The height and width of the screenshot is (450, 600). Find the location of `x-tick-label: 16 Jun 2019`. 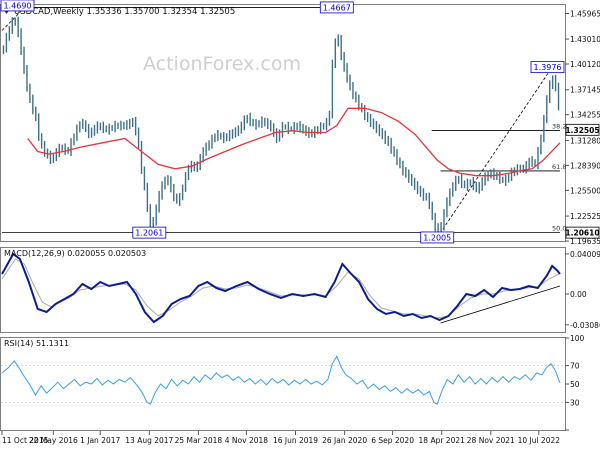

x-tick-label: 16 Jun 2019 is located at coordinates (295, 440).